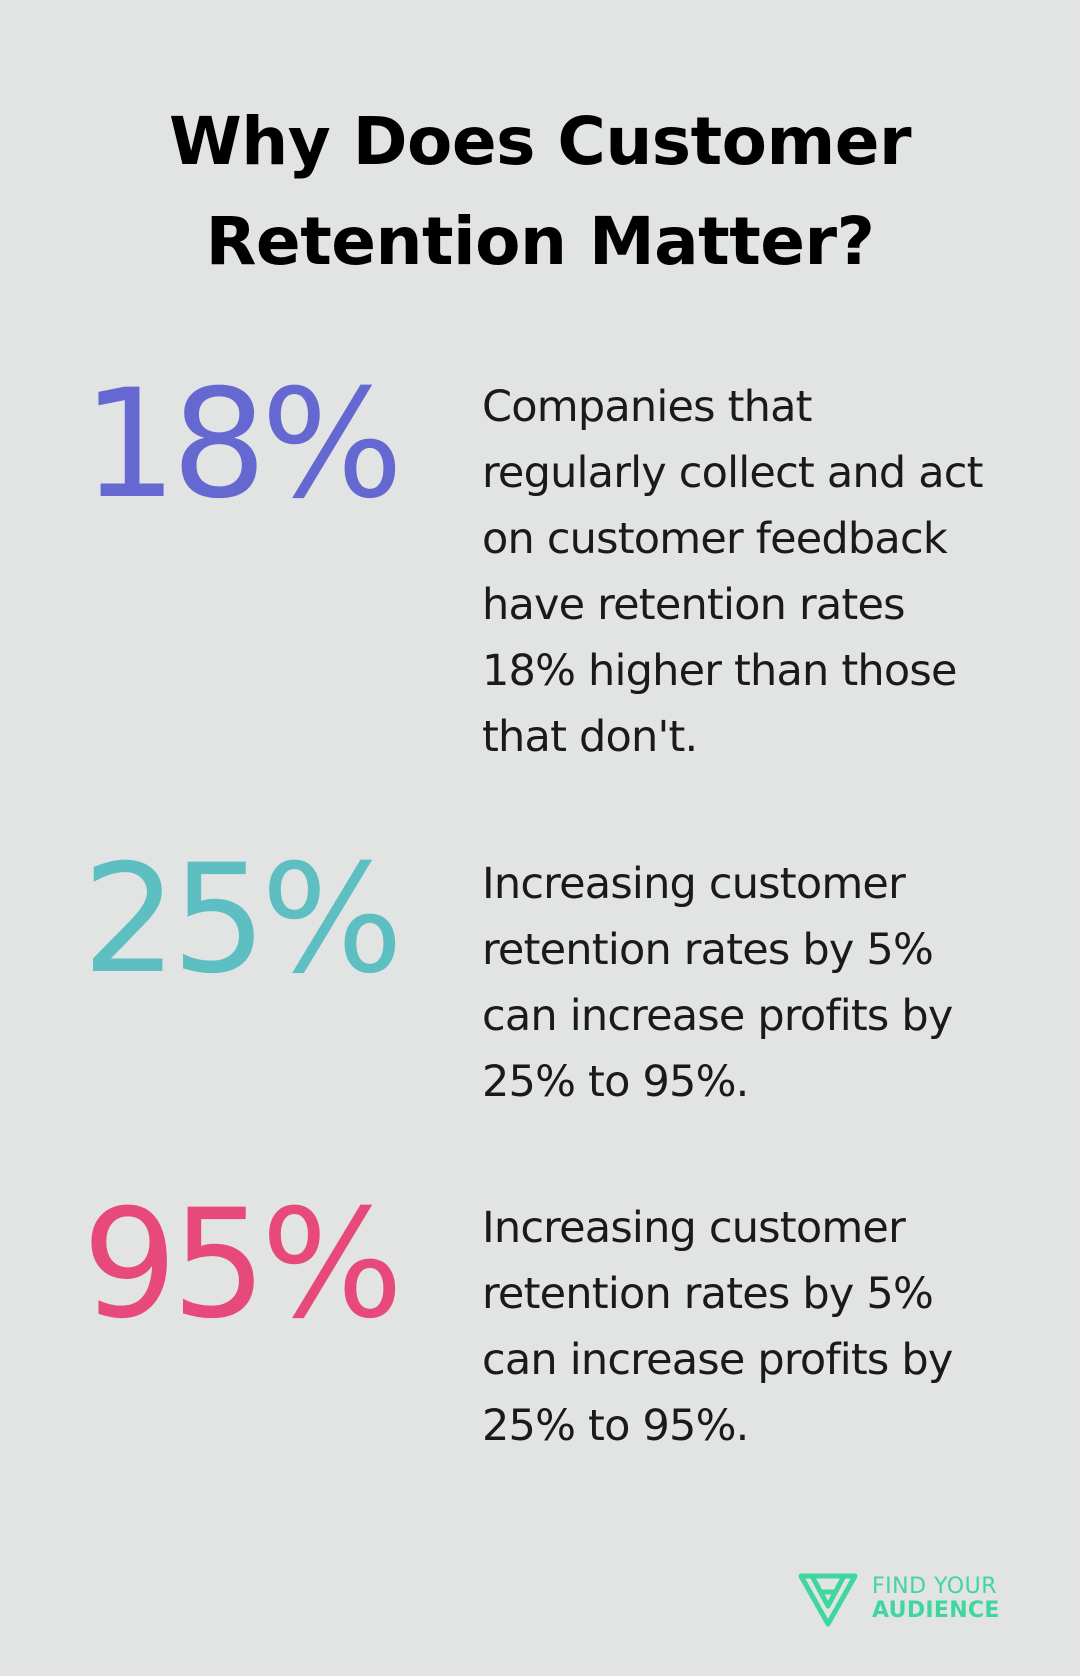 This screenshot has height=1676, width=1080. I want to click on brand-text-line1: FIND YOUR, so click(934, 1586).